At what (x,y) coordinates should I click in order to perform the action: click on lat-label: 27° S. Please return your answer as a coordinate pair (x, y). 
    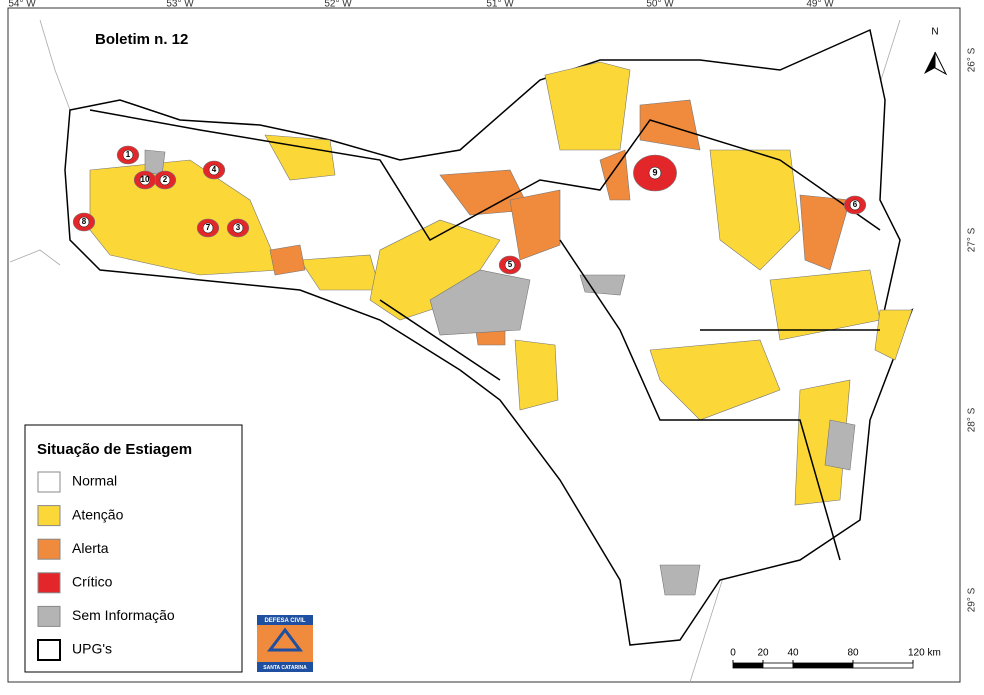
    Looking at the image, I should click on (972, 239).